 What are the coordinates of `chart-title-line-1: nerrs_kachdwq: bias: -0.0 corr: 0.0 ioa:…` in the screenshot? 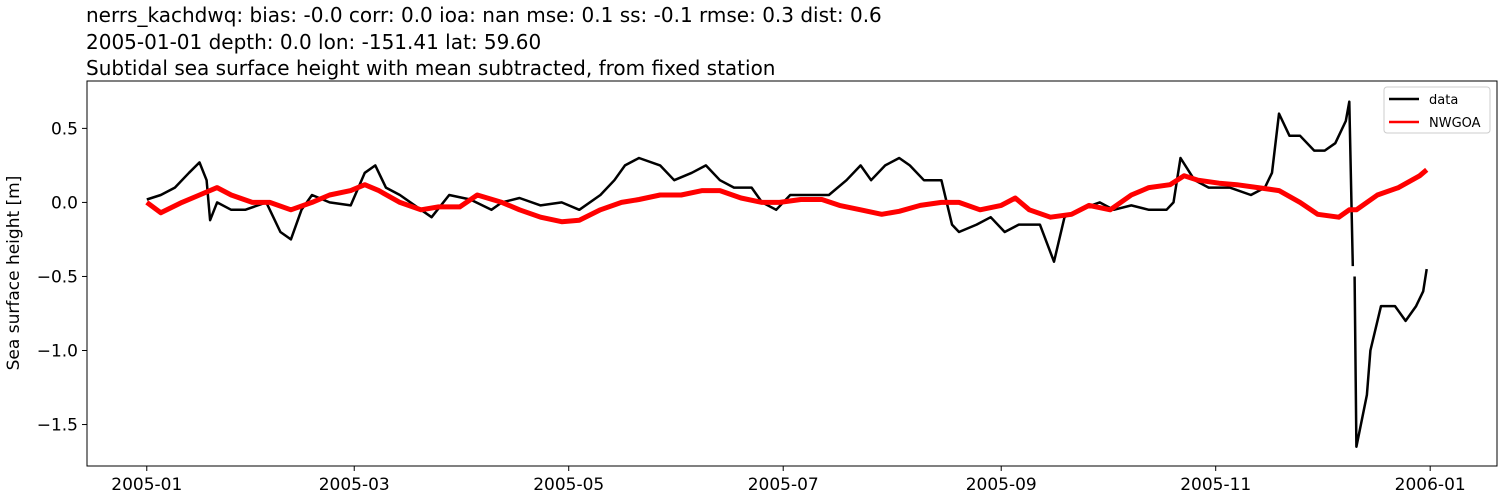 It's located at (484, 15).